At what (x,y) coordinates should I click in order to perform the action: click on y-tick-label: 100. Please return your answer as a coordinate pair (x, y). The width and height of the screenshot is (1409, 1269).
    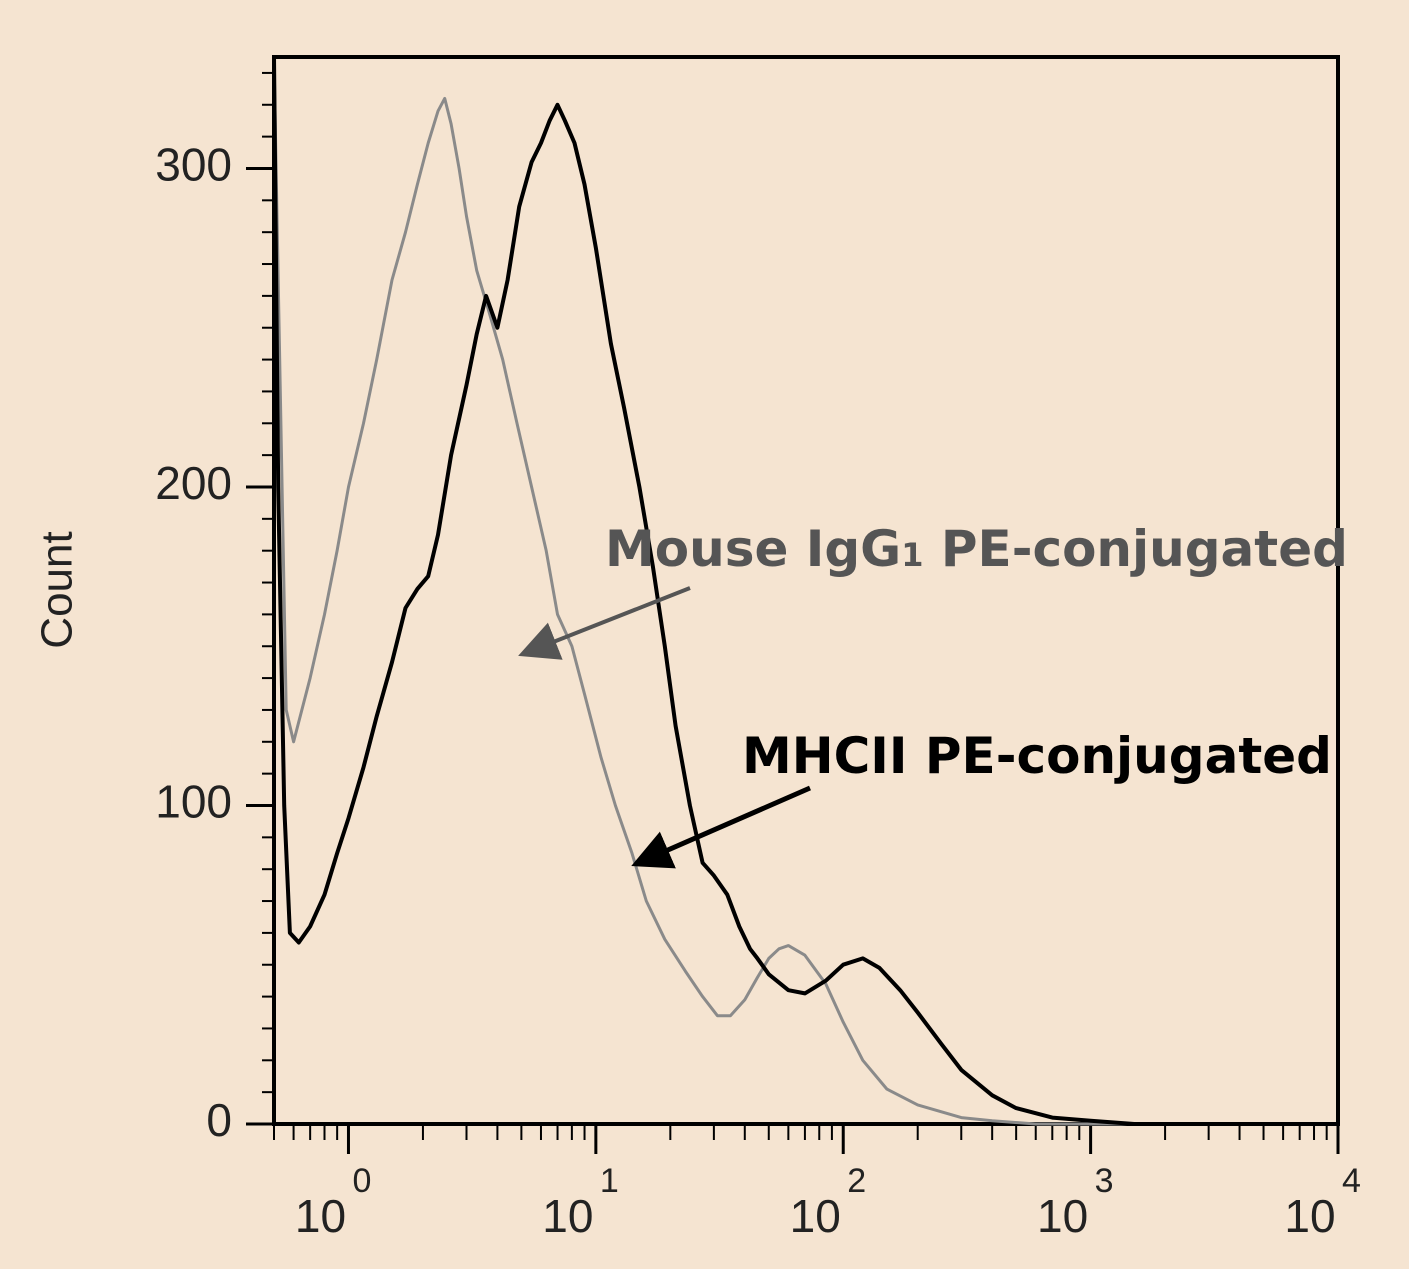
    Looking at the image, I should click on (193, 802).